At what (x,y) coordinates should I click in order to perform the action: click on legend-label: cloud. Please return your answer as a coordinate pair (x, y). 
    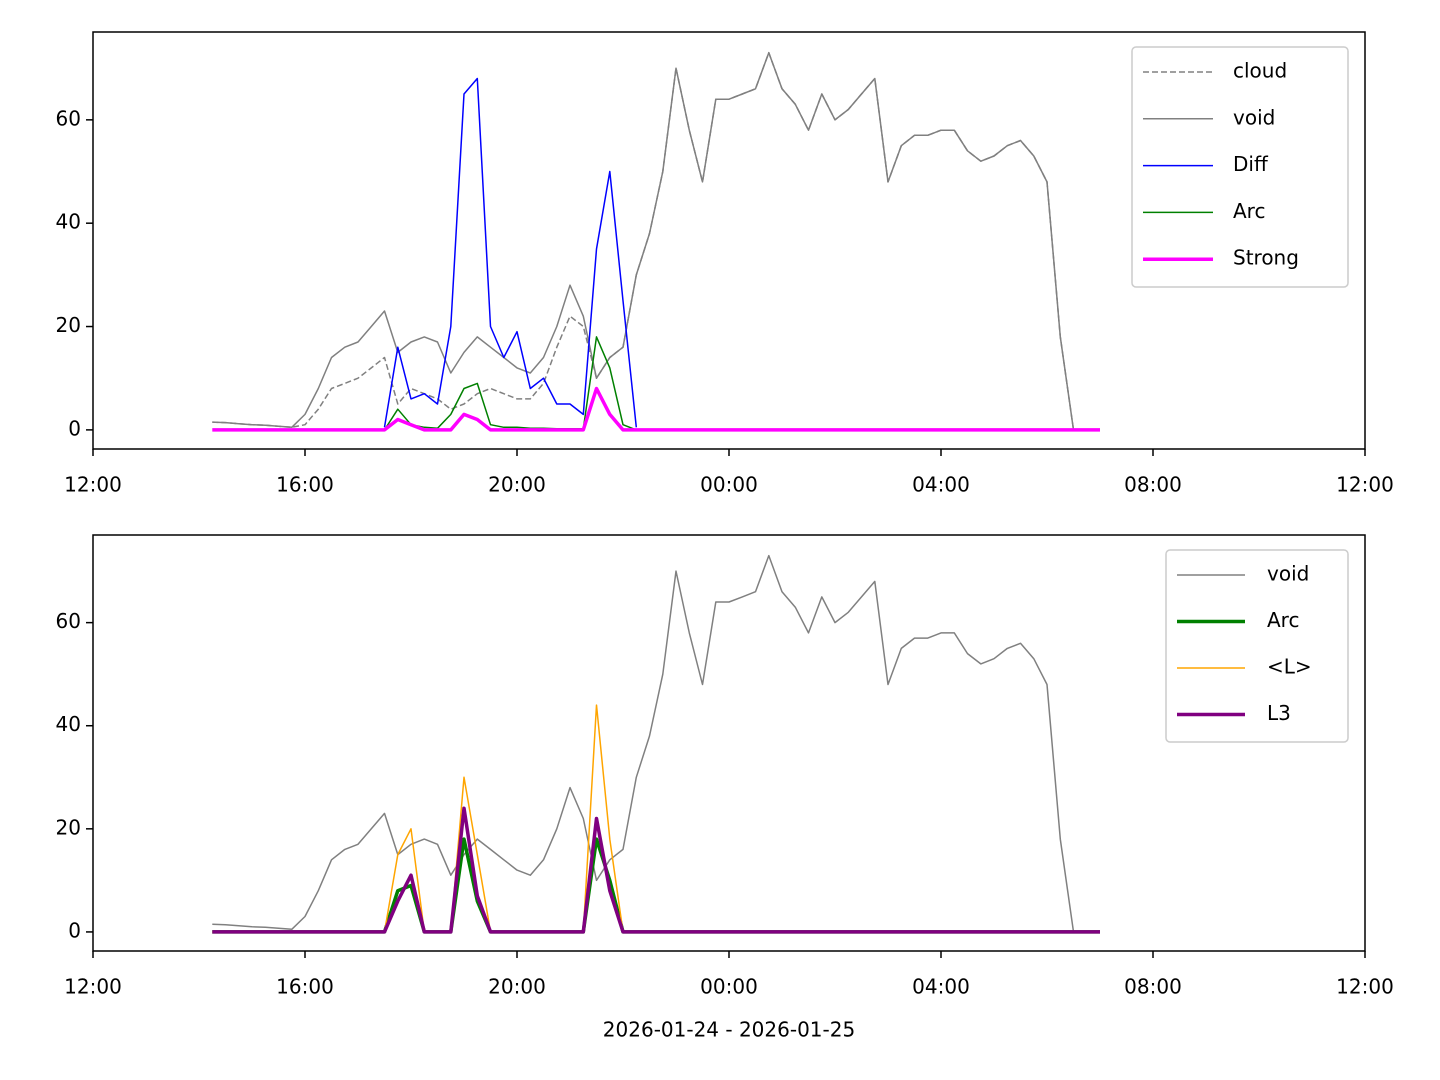
    Looking at the image, I should click on (1260, 71).